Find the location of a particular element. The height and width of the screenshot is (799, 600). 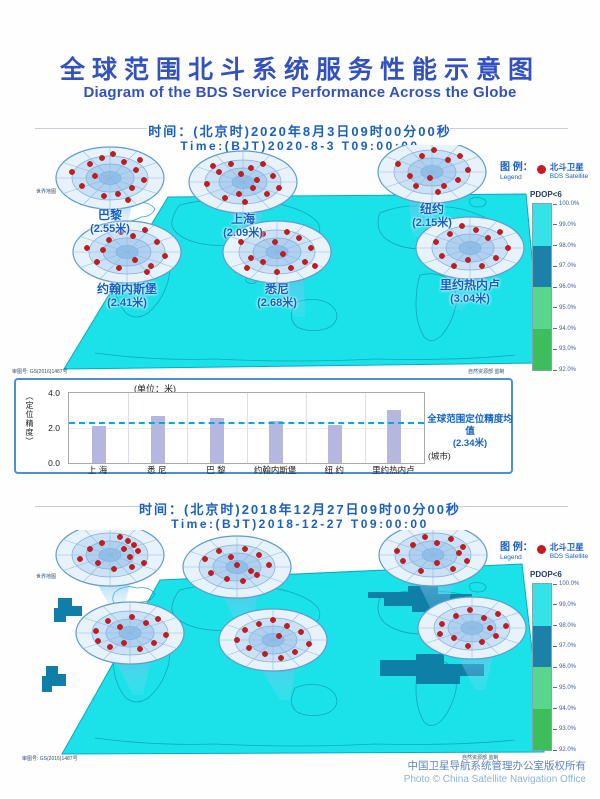

legend-header: 图 例： Legend 北斗卫星 BDS Satellite is located at coordinates (550, 173).